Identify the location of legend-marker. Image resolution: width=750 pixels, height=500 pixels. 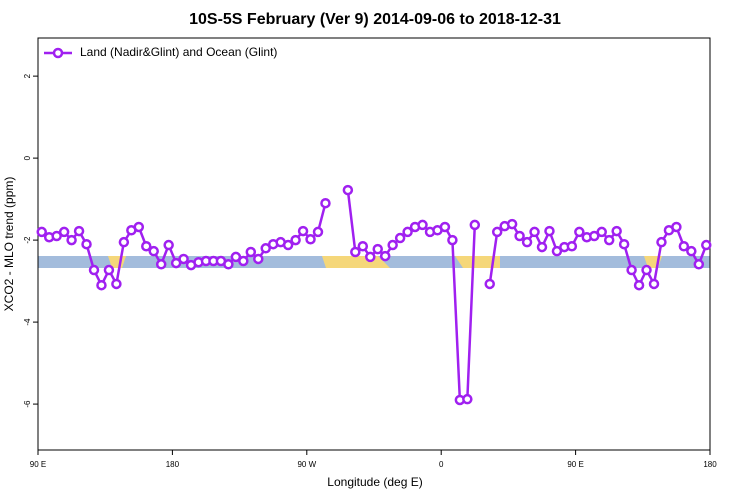
(58, 53).